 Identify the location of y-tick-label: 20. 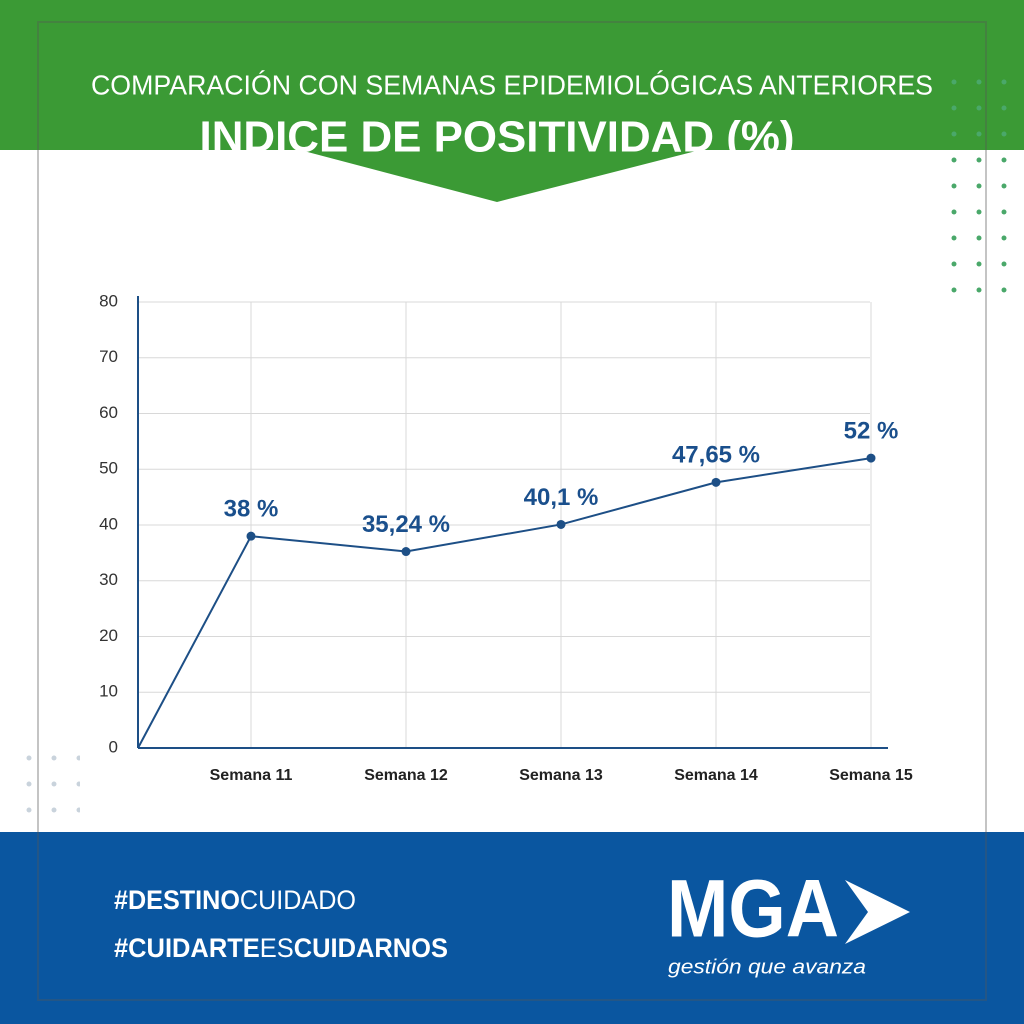
(108, 635).